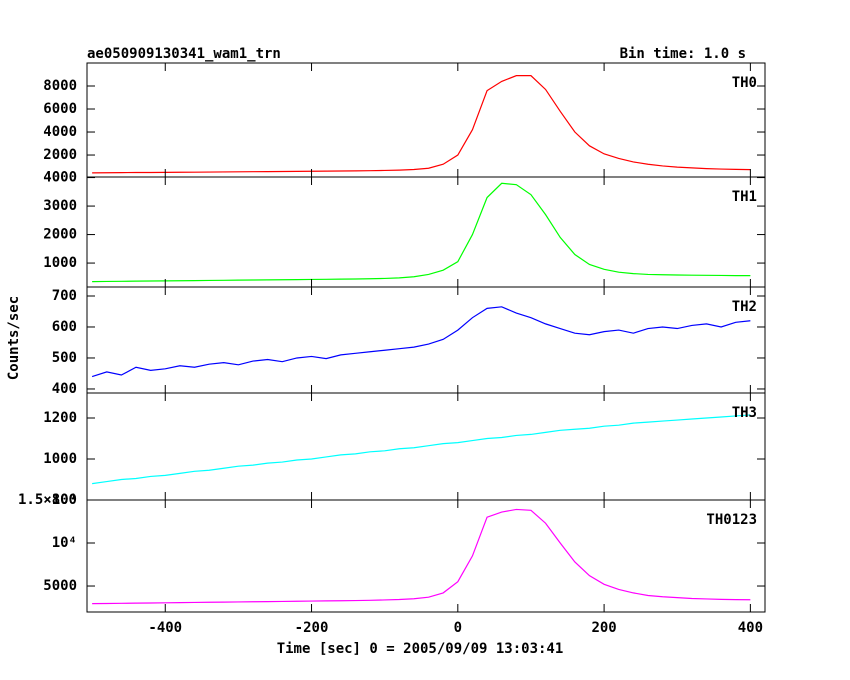  What do you see at coordinates (731, 520) in the screenshot?
I see `series-label: TH0123` at bounding box center [731, 520].